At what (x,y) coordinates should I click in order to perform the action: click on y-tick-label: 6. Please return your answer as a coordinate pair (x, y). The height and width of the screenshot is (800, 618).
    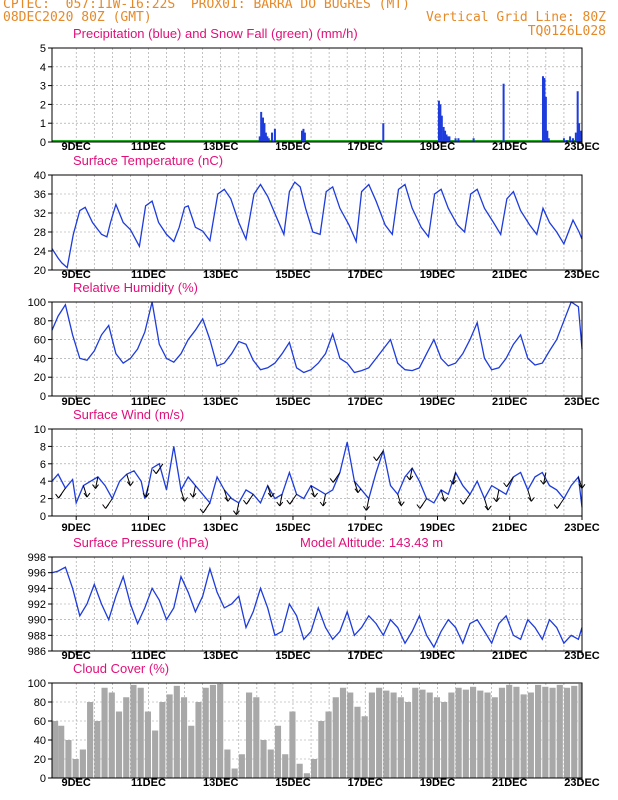
    Looking at the image, I should click on (43, 465).